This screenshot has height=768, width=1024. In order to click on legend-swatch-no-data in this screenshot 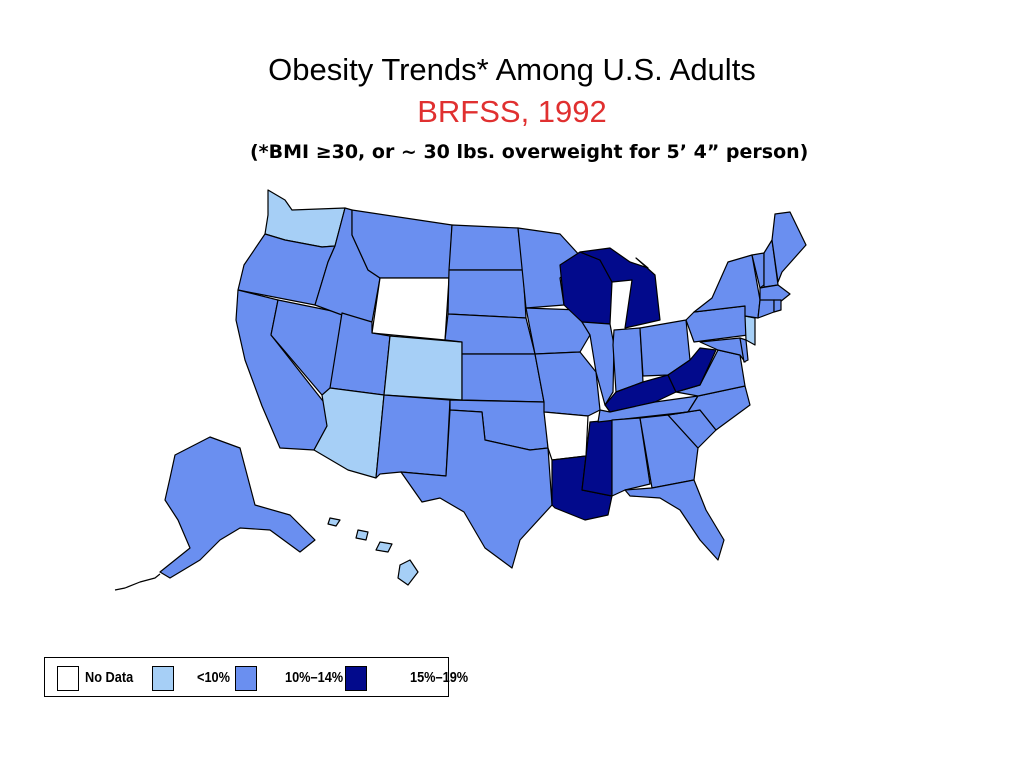, I will do `click(68, 678)`.